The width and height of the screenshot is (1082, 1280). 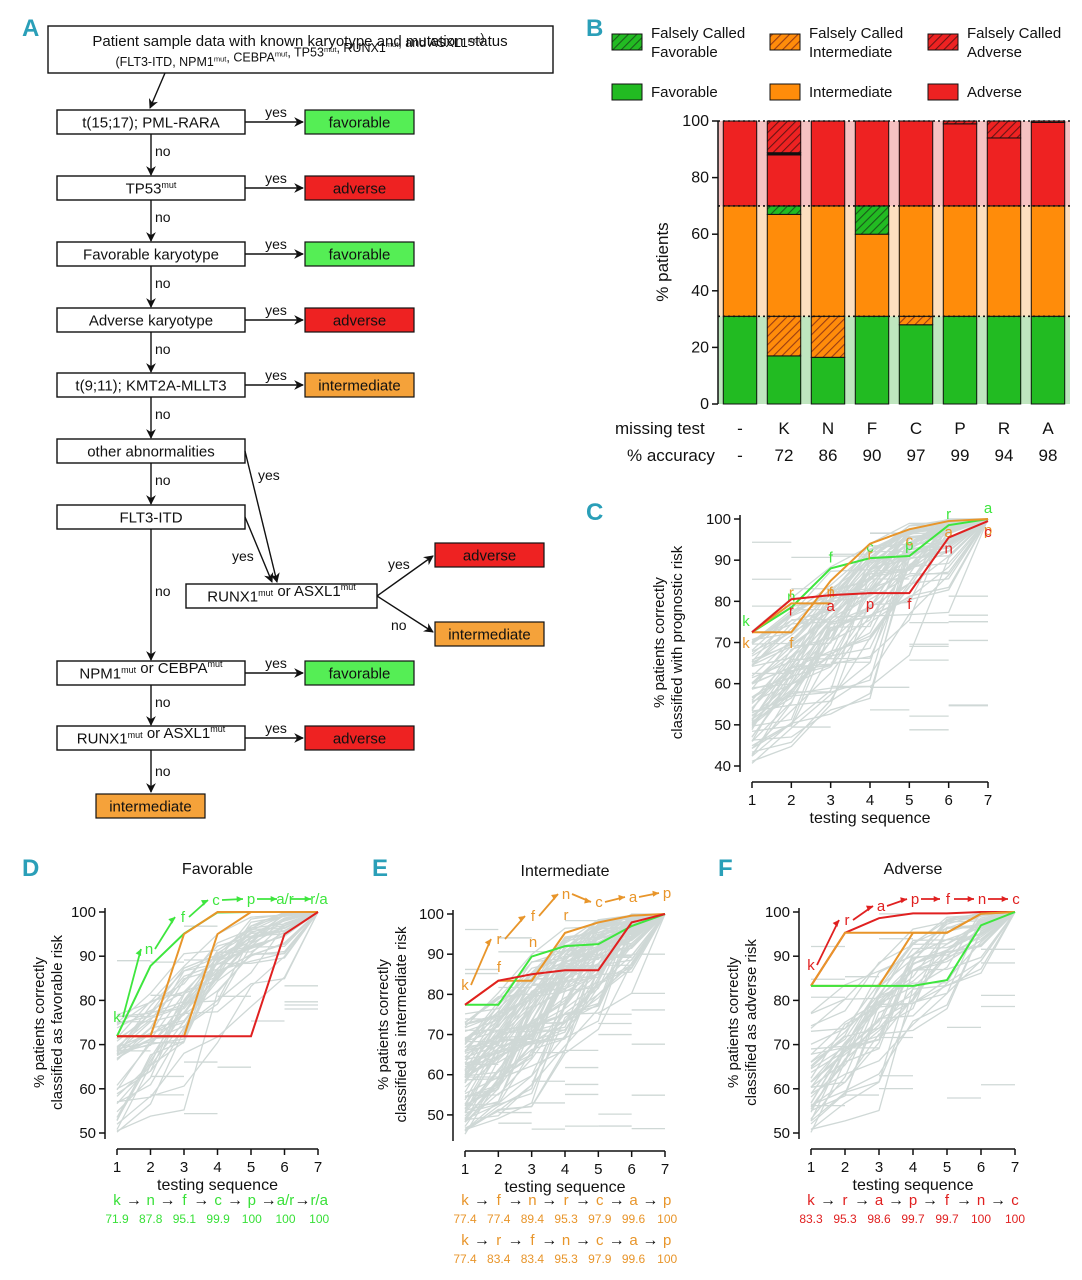 I want to click on accuracy-label: 98, so click(x=1048, y=455).